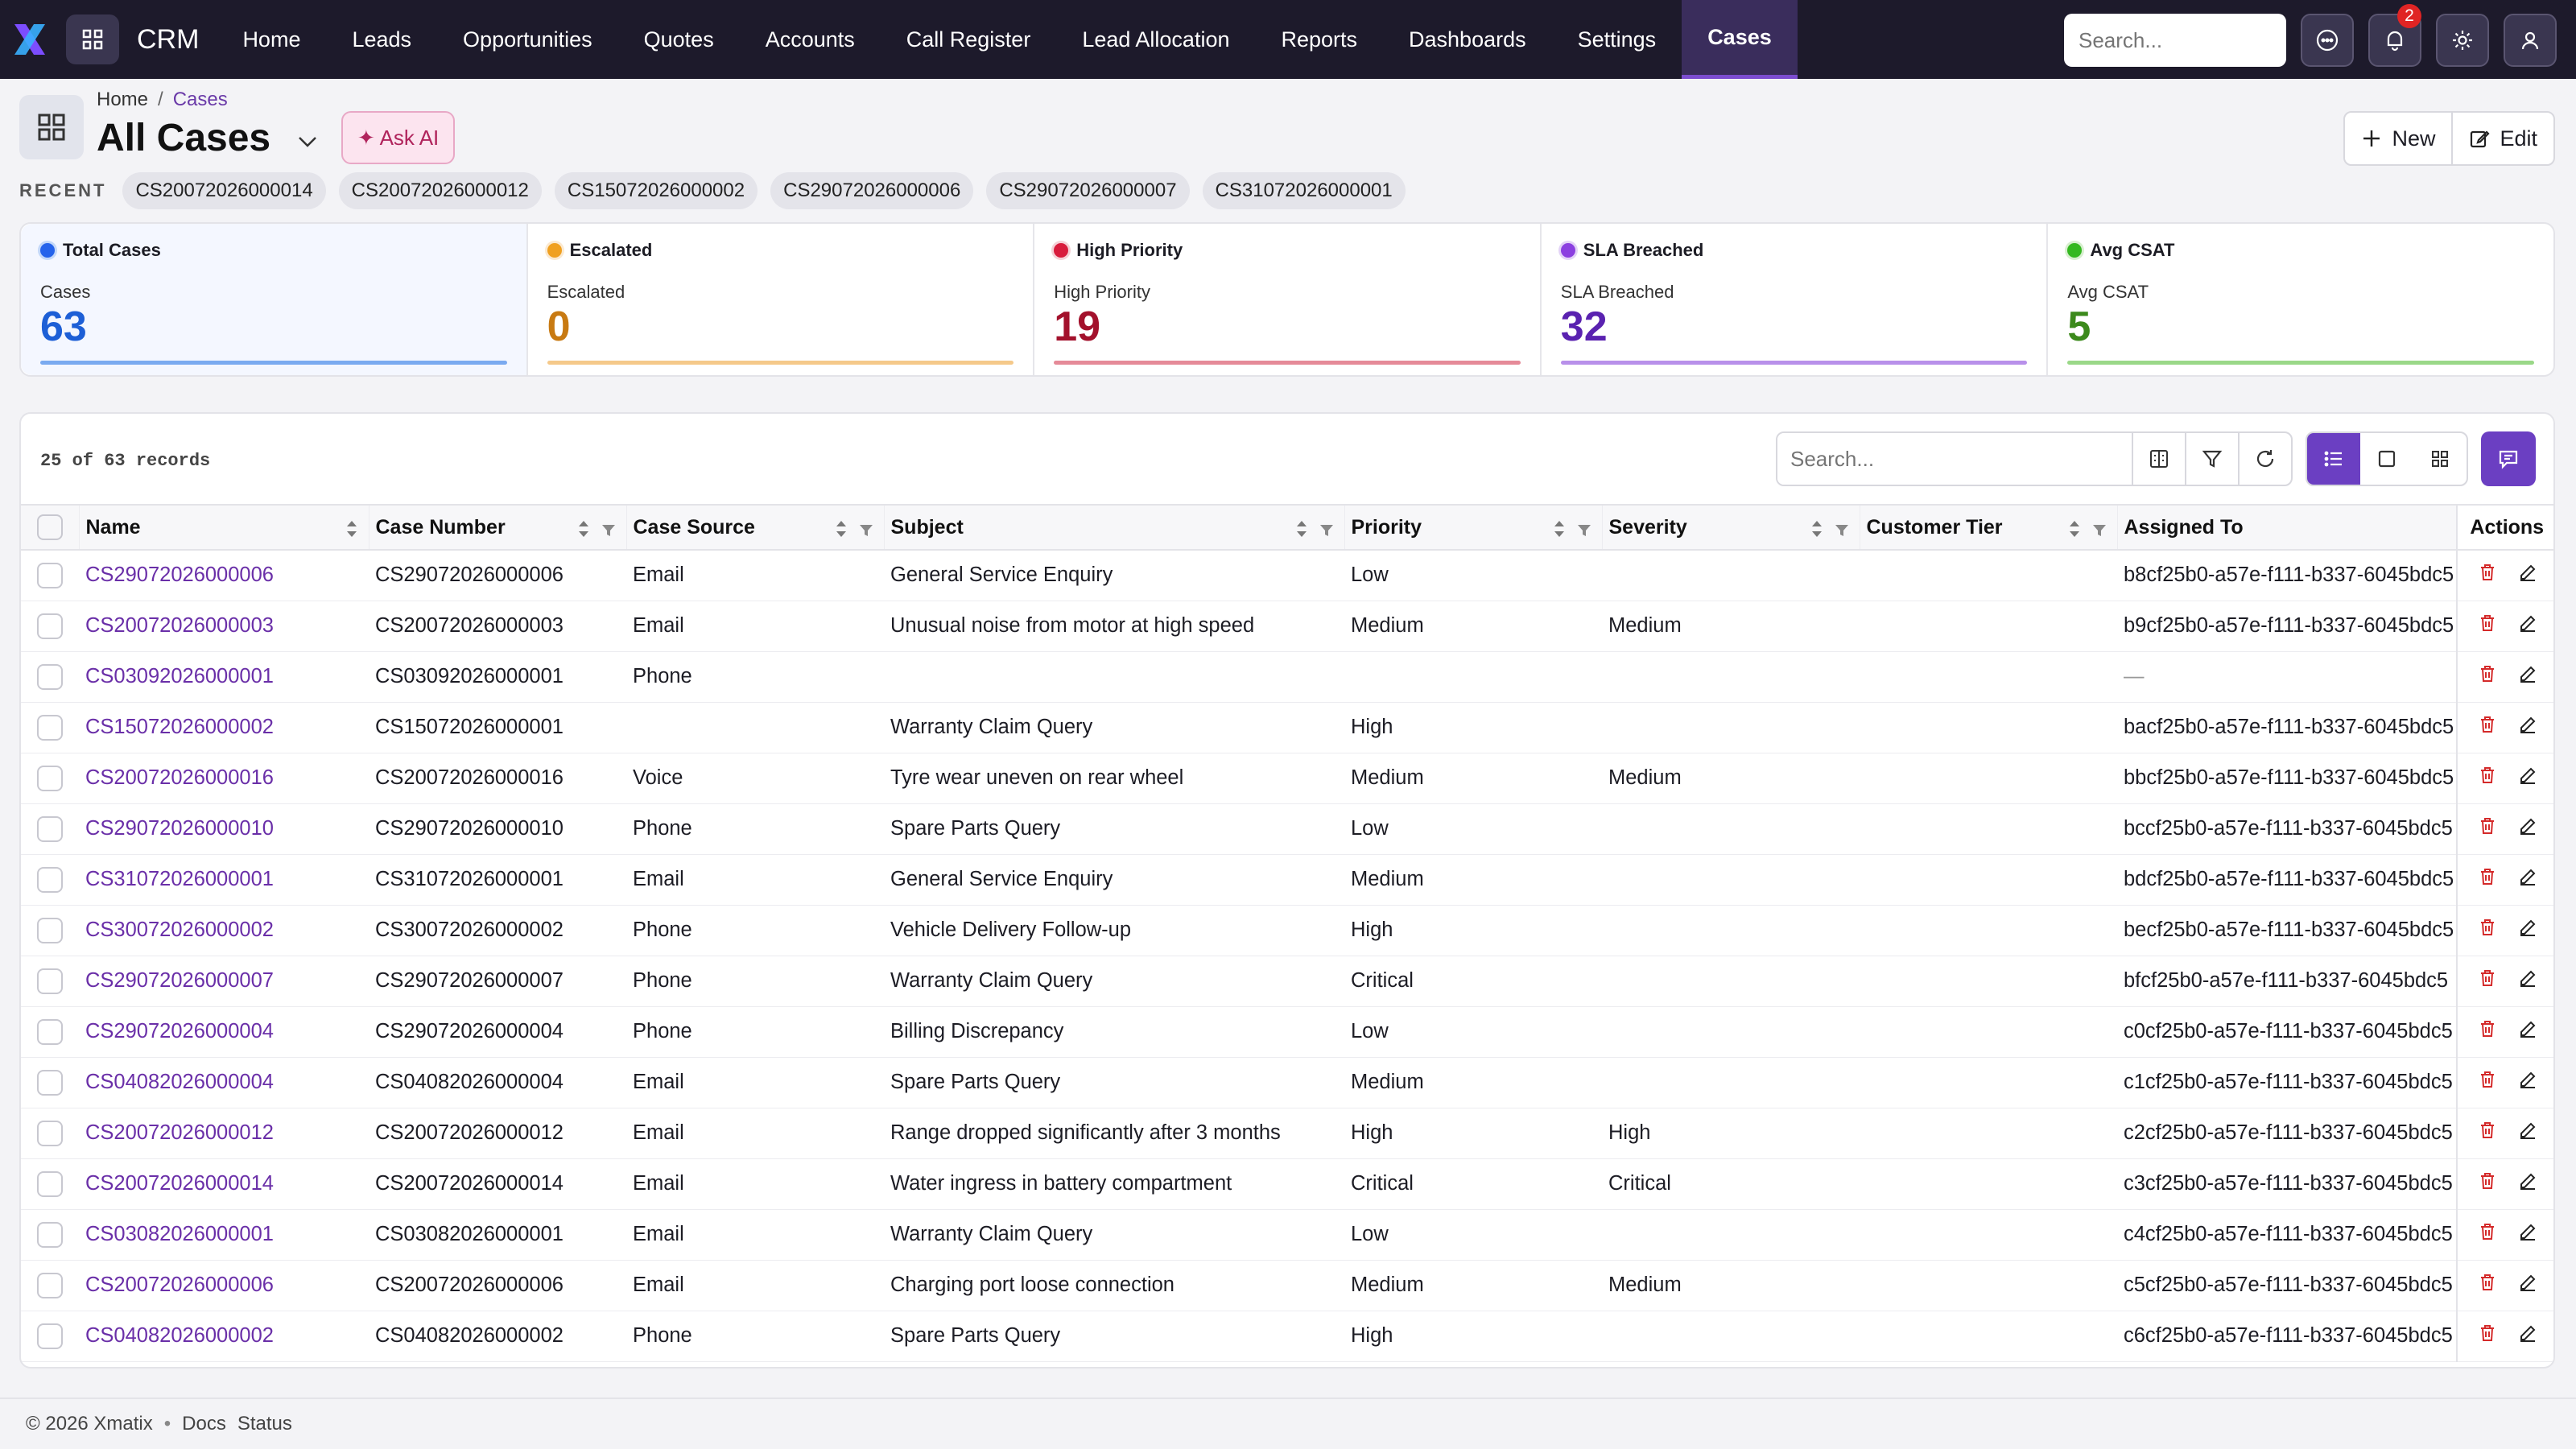 The width and height of the screenshot is (2576, 1449). Describe the element at coordinates (780, 299) in the screenshot. I see `stat-card-escalated: Escalated Escalated 0` at that location.